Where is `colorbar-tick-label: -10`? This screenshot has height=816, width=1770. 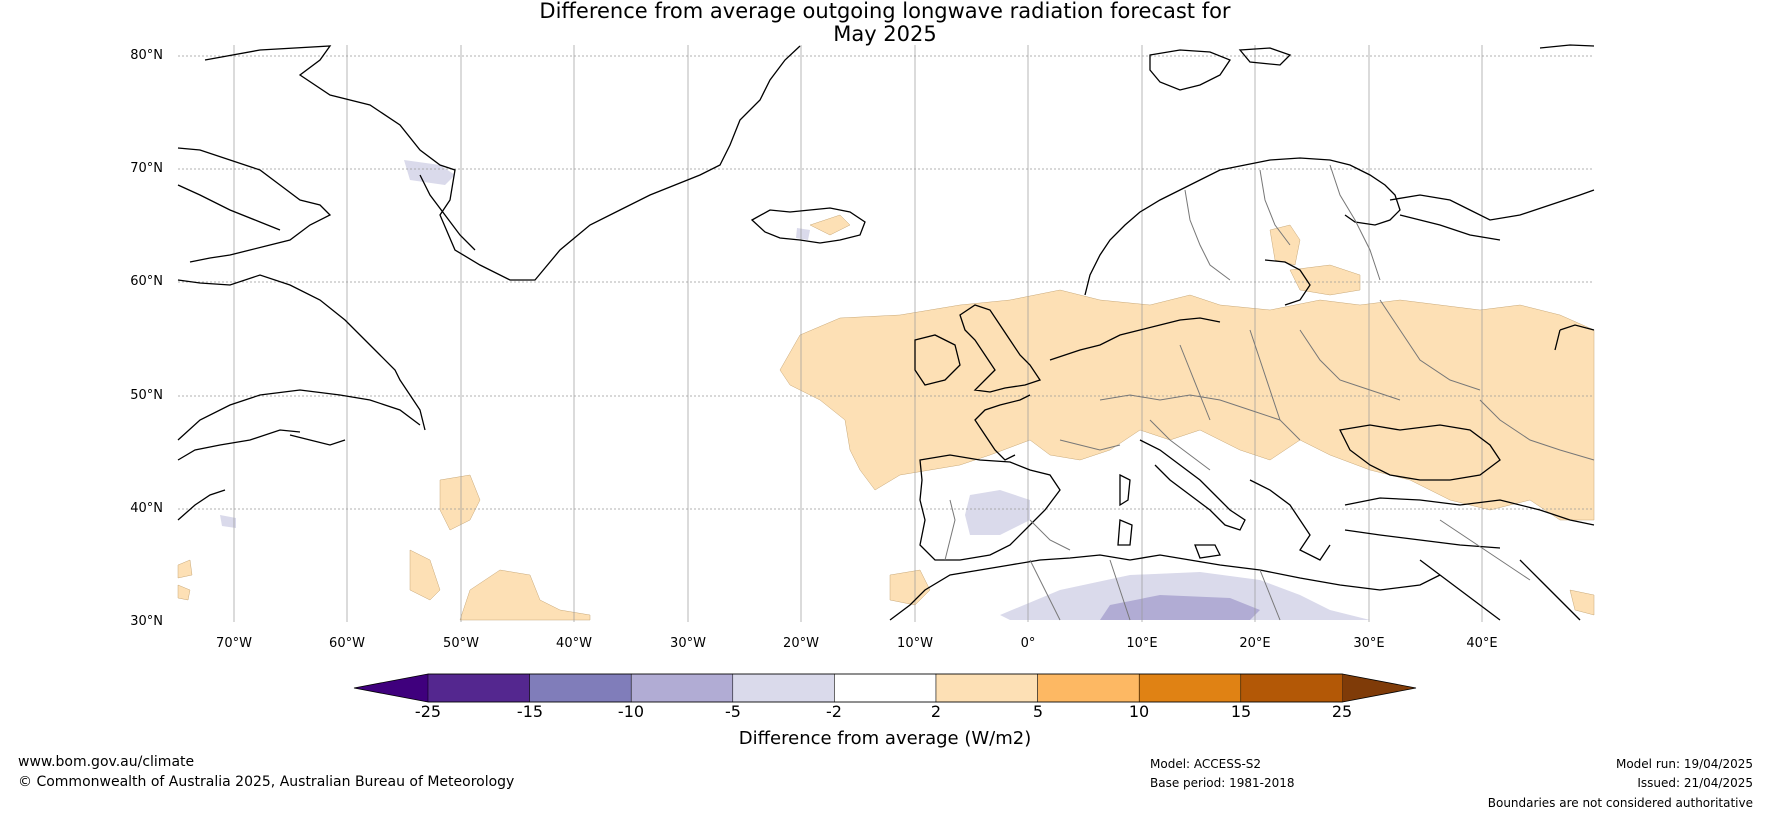 colorbar-tick-label: -10 is located at coordinates (631, 711).